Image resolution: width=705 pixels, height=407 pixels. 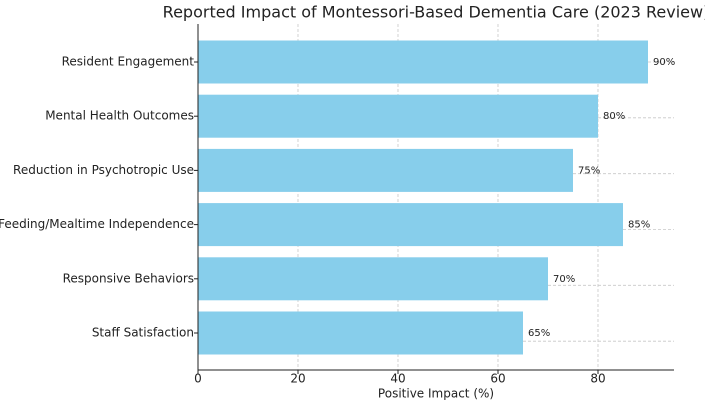 What do you see at coordinates (539, 333) in the screenshot?
I see `value-label: 65%` at bounding box center [539, 333].